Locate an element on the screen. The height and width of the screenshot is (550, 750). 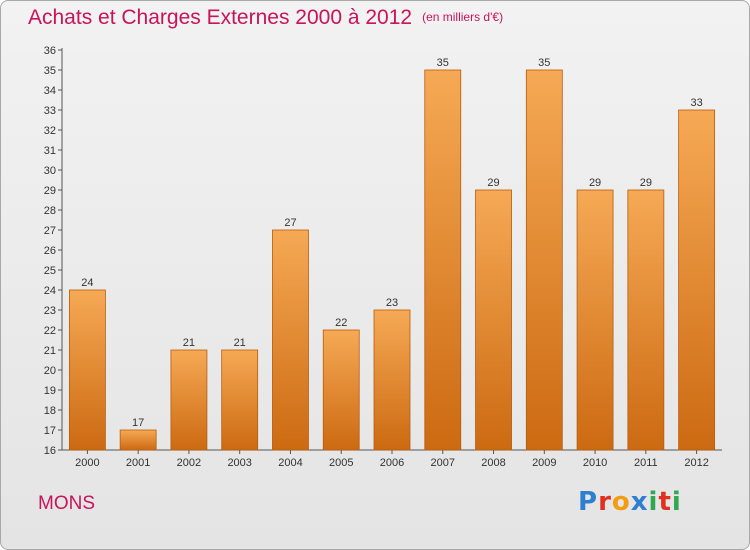
y-tick-label: 18 is located at coordinates (50, 411).